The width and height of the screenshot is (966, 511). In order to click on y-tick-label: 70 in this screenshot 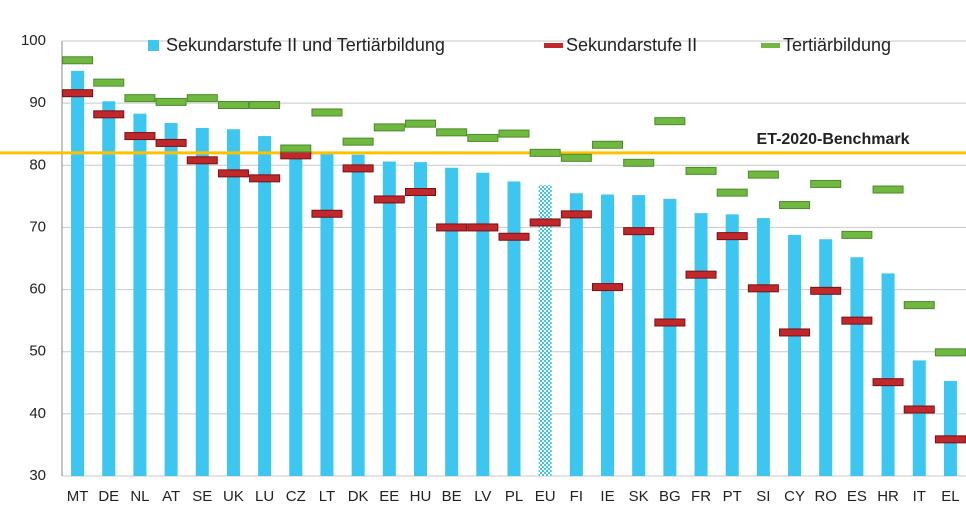, I will do `click(37, 226)`.